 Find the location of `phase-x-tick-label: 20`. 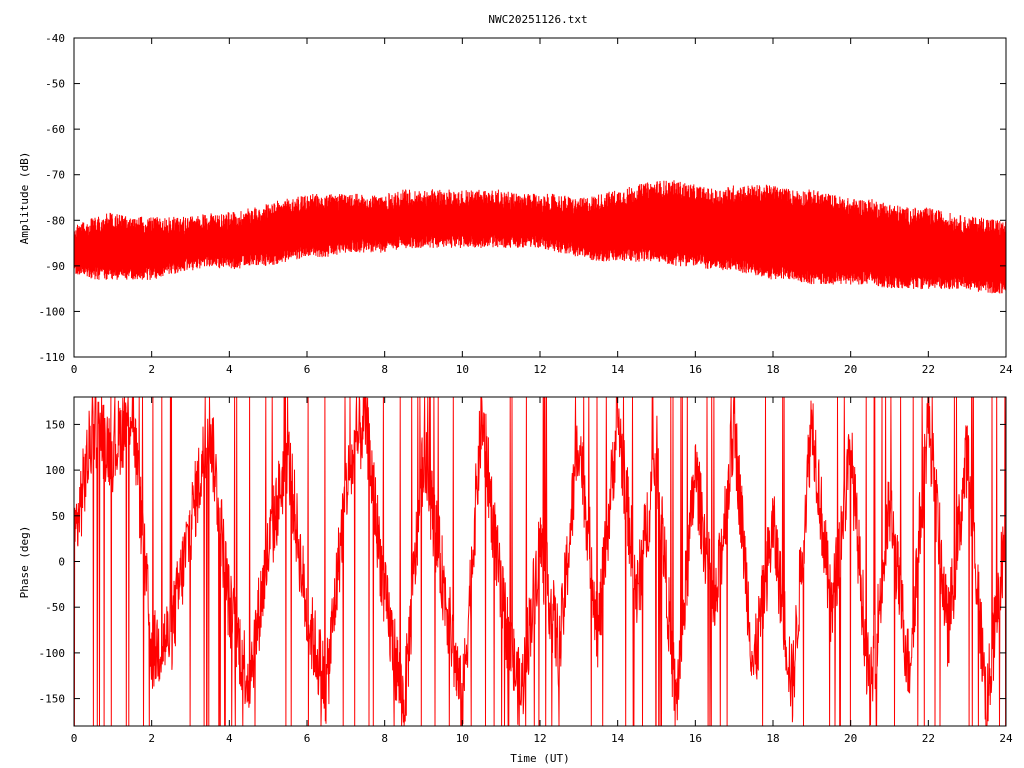

phase-x-tick-label: 20 is located at coordinates (850, 738).